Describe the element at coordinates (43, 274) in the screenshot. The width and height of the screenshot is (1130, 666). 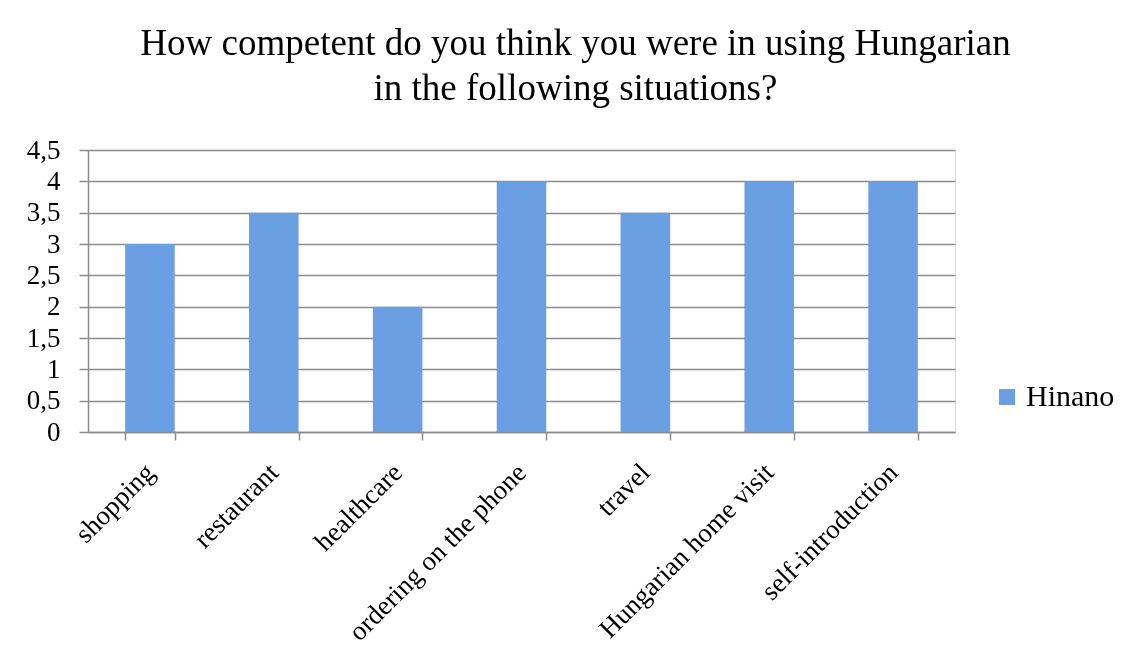
I see `y-tick-label: 2,5` at that location.